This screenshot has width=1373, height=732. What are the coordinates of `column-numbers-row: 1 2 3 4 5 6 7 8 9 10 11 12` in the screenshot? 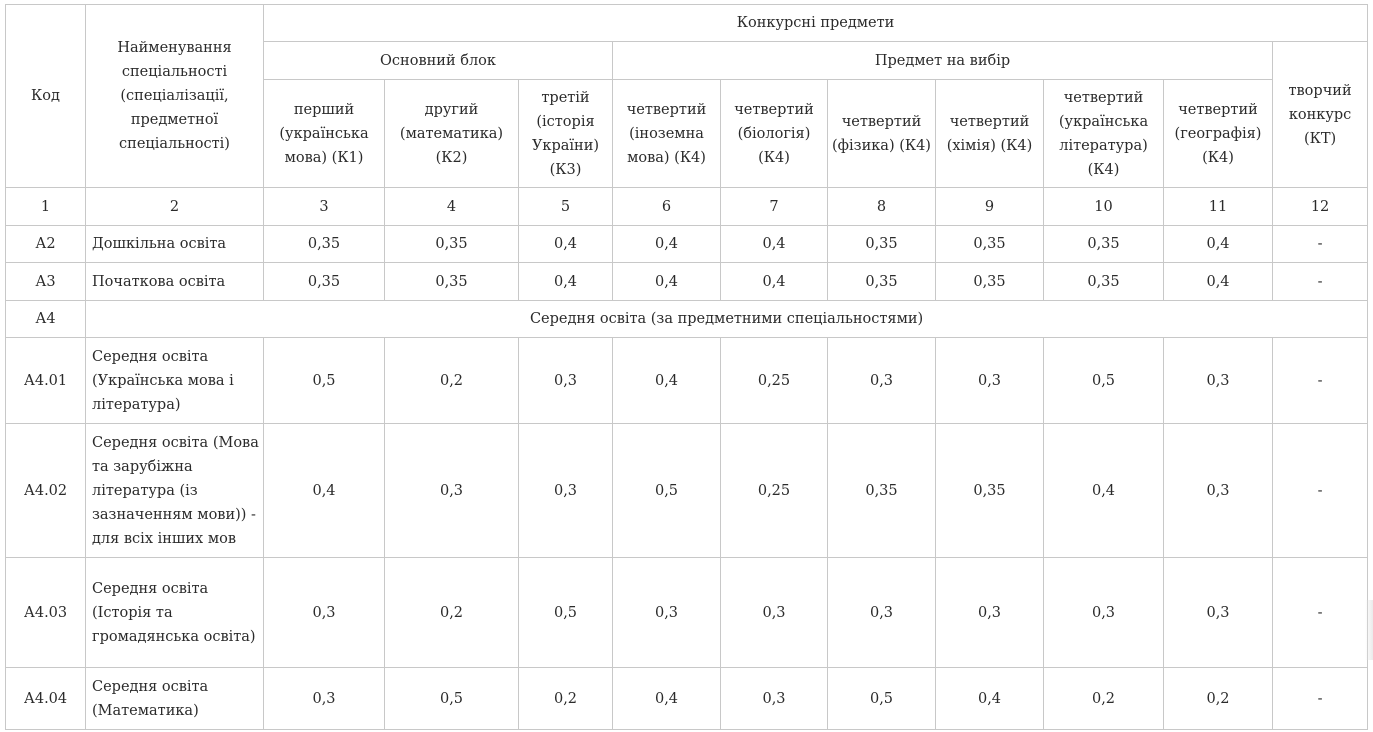 It's located at (687, 206).